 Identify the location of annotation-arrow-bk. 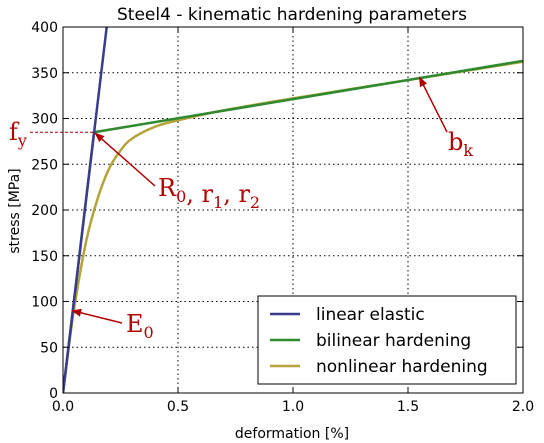
(433, 104).